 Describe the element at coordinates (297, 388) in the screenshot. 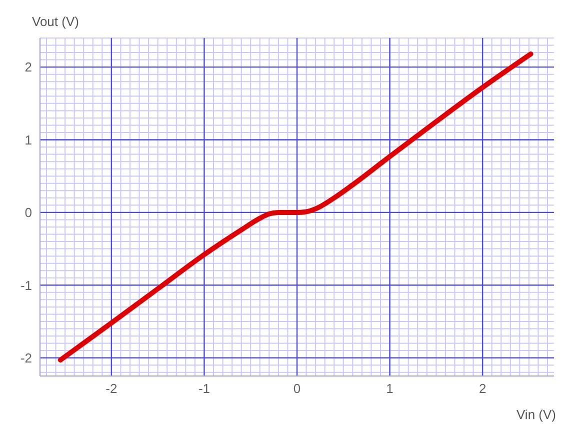

I see `x-tick-label: 0` at that location.